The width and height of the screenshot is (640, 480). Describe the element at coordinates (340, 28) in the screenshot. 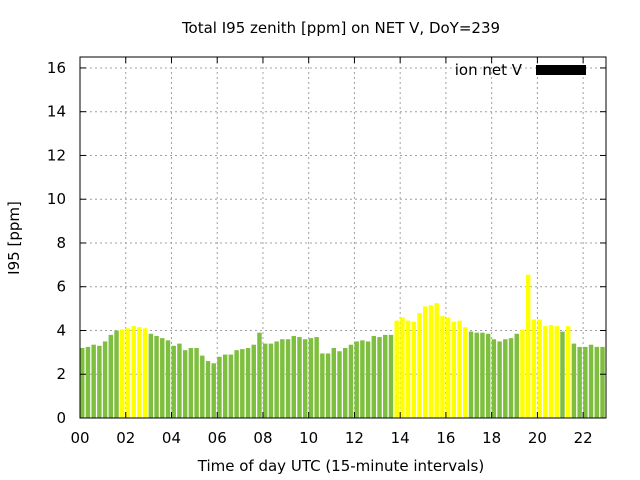

I see `chart-title: Total I95 zenith [ppm] on NET V, DoY=239` at that location.